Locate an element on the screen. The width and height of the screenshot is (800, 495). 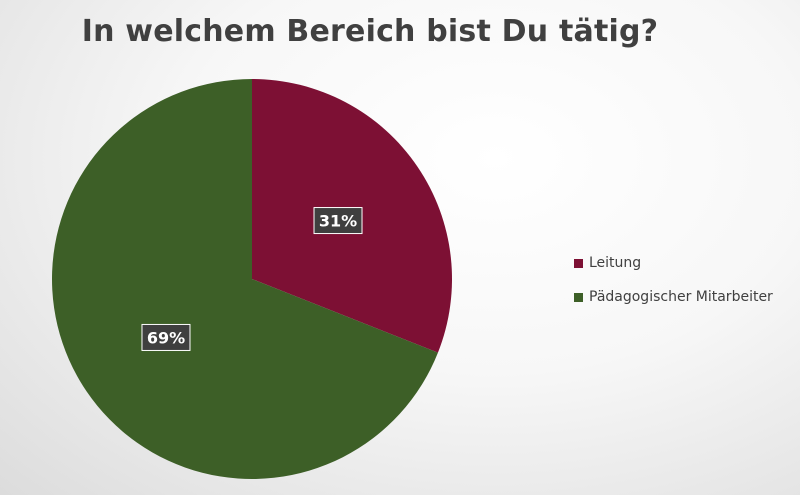
svg-text: 31% is located at coordinates (338, 221).